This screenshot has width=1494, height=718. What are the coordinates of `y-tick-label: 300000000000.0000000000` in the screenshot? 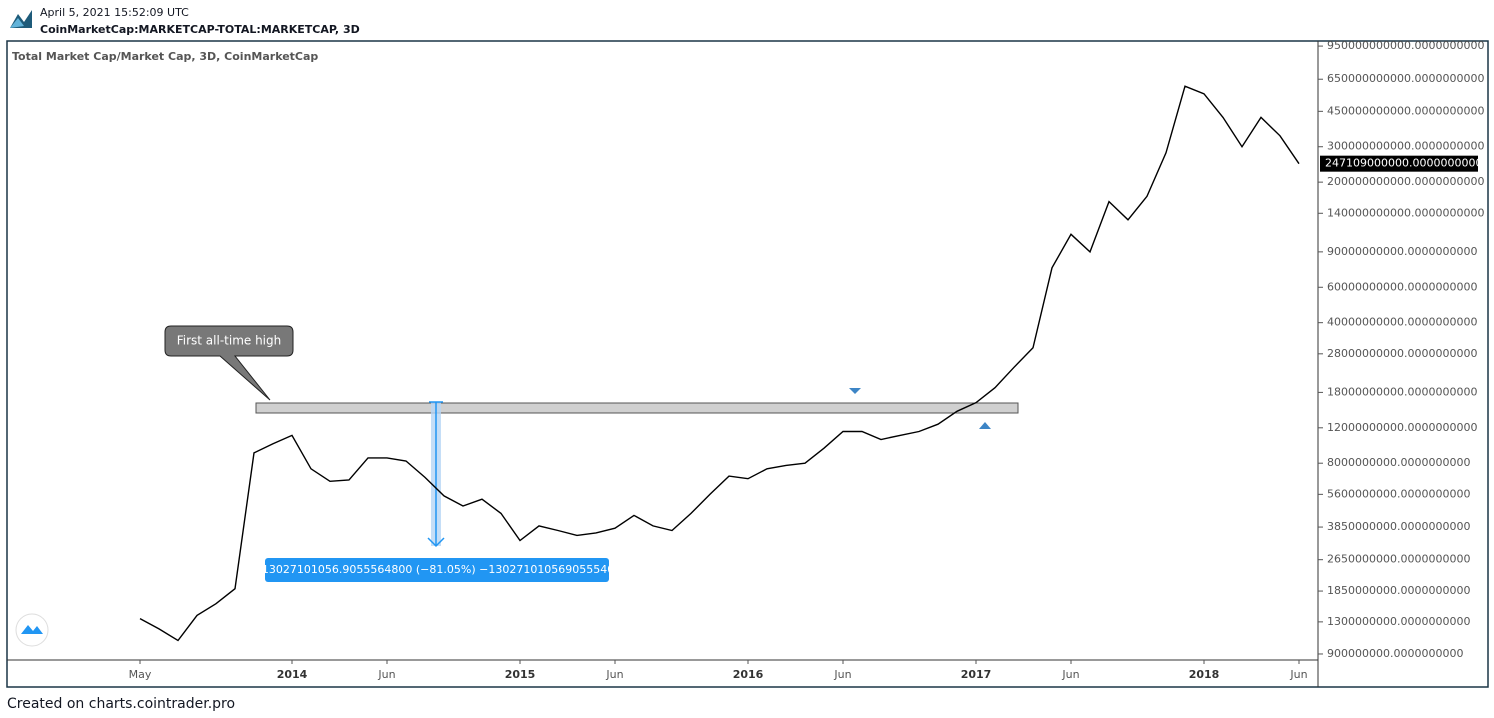 It's located at (1405, 146).